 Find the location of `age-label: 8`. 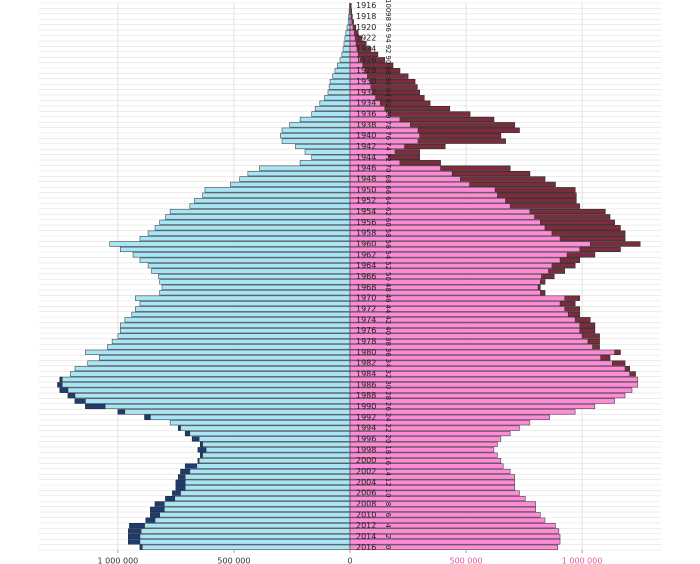

age-label: 8 is located at coordinates (388, 504).